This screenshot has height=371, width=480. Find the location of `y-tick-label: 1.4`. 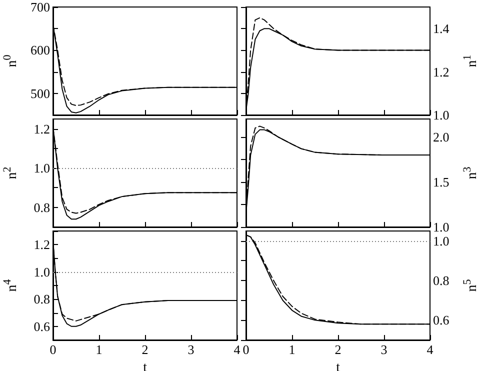

y-tick-label: 1.4 is located at coordinates (441, 28).